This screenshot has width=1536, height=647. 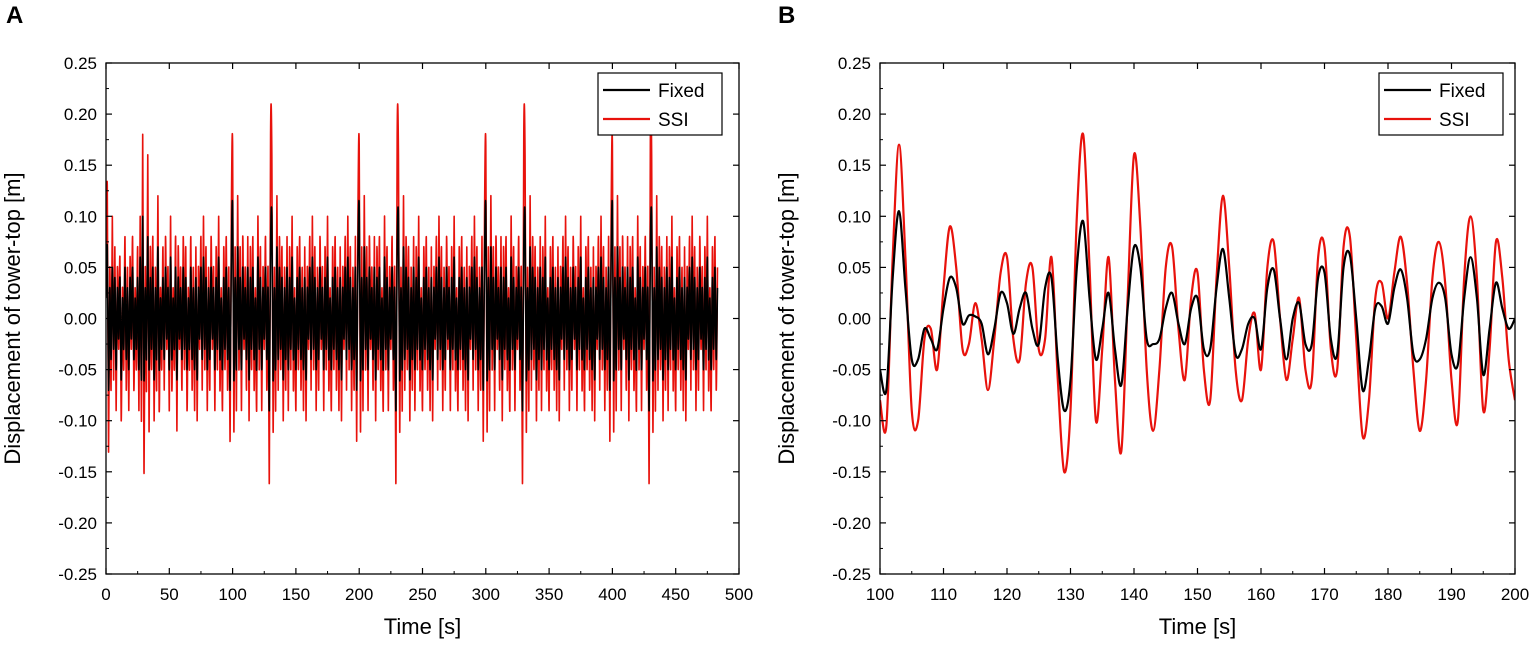 What do you see at coordinates (105, 594) in the screenshot?
I see `x-tick-label: 0` at bounding box center [105, 594].